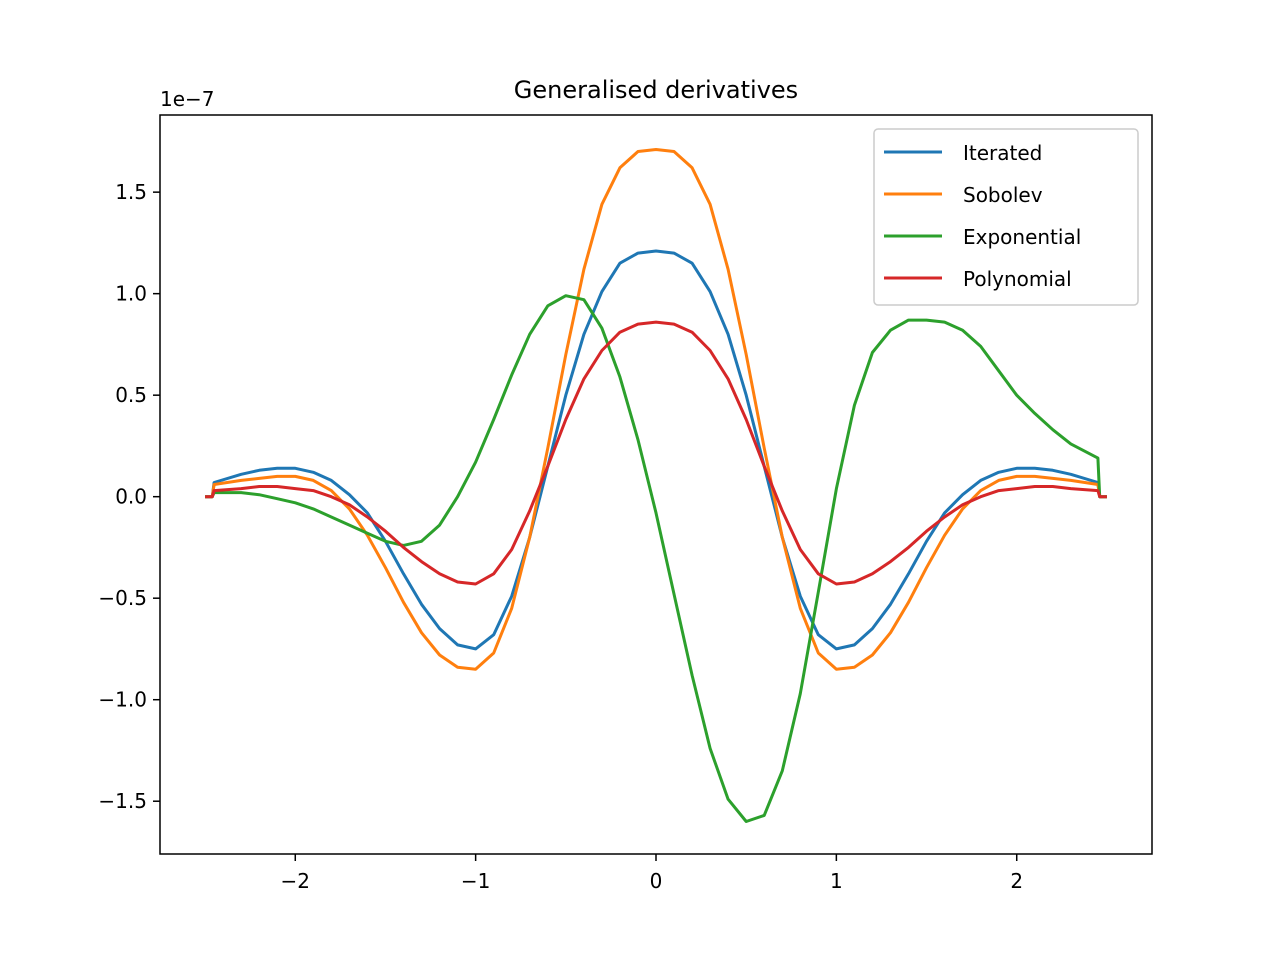 The image size is (1280, 960). I want to click on x-tick-label: 0, so click(656, 881).